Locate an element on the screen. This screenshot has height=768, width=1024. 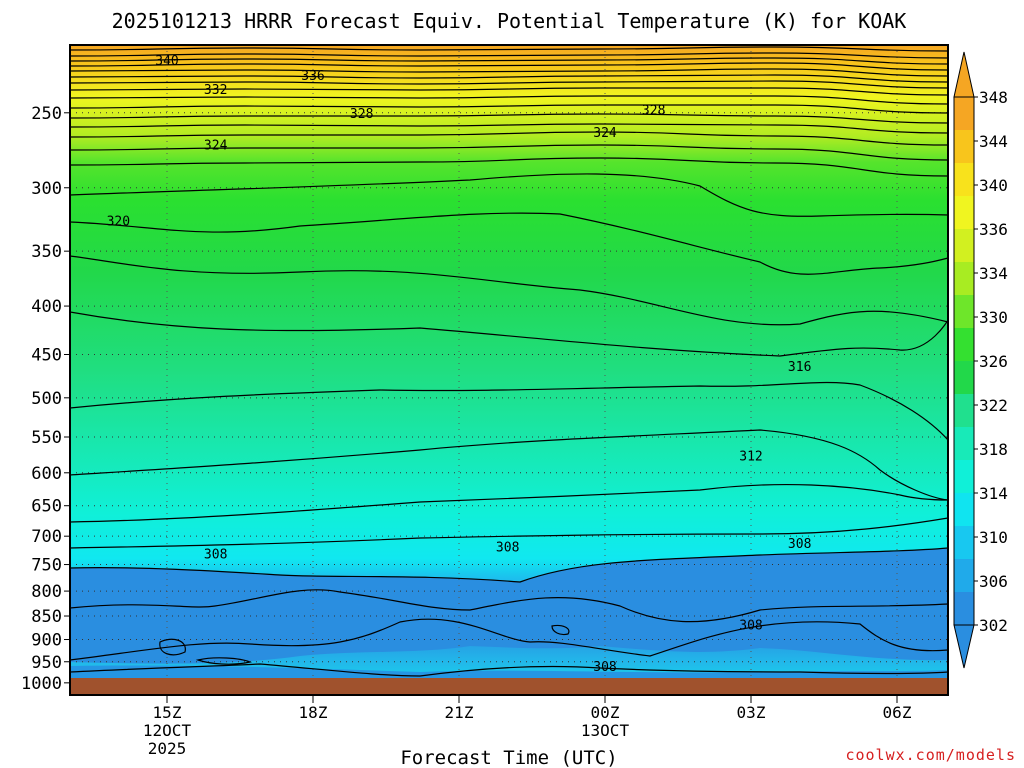
y-tick-label: 350 is located at coordinates (46, 252).